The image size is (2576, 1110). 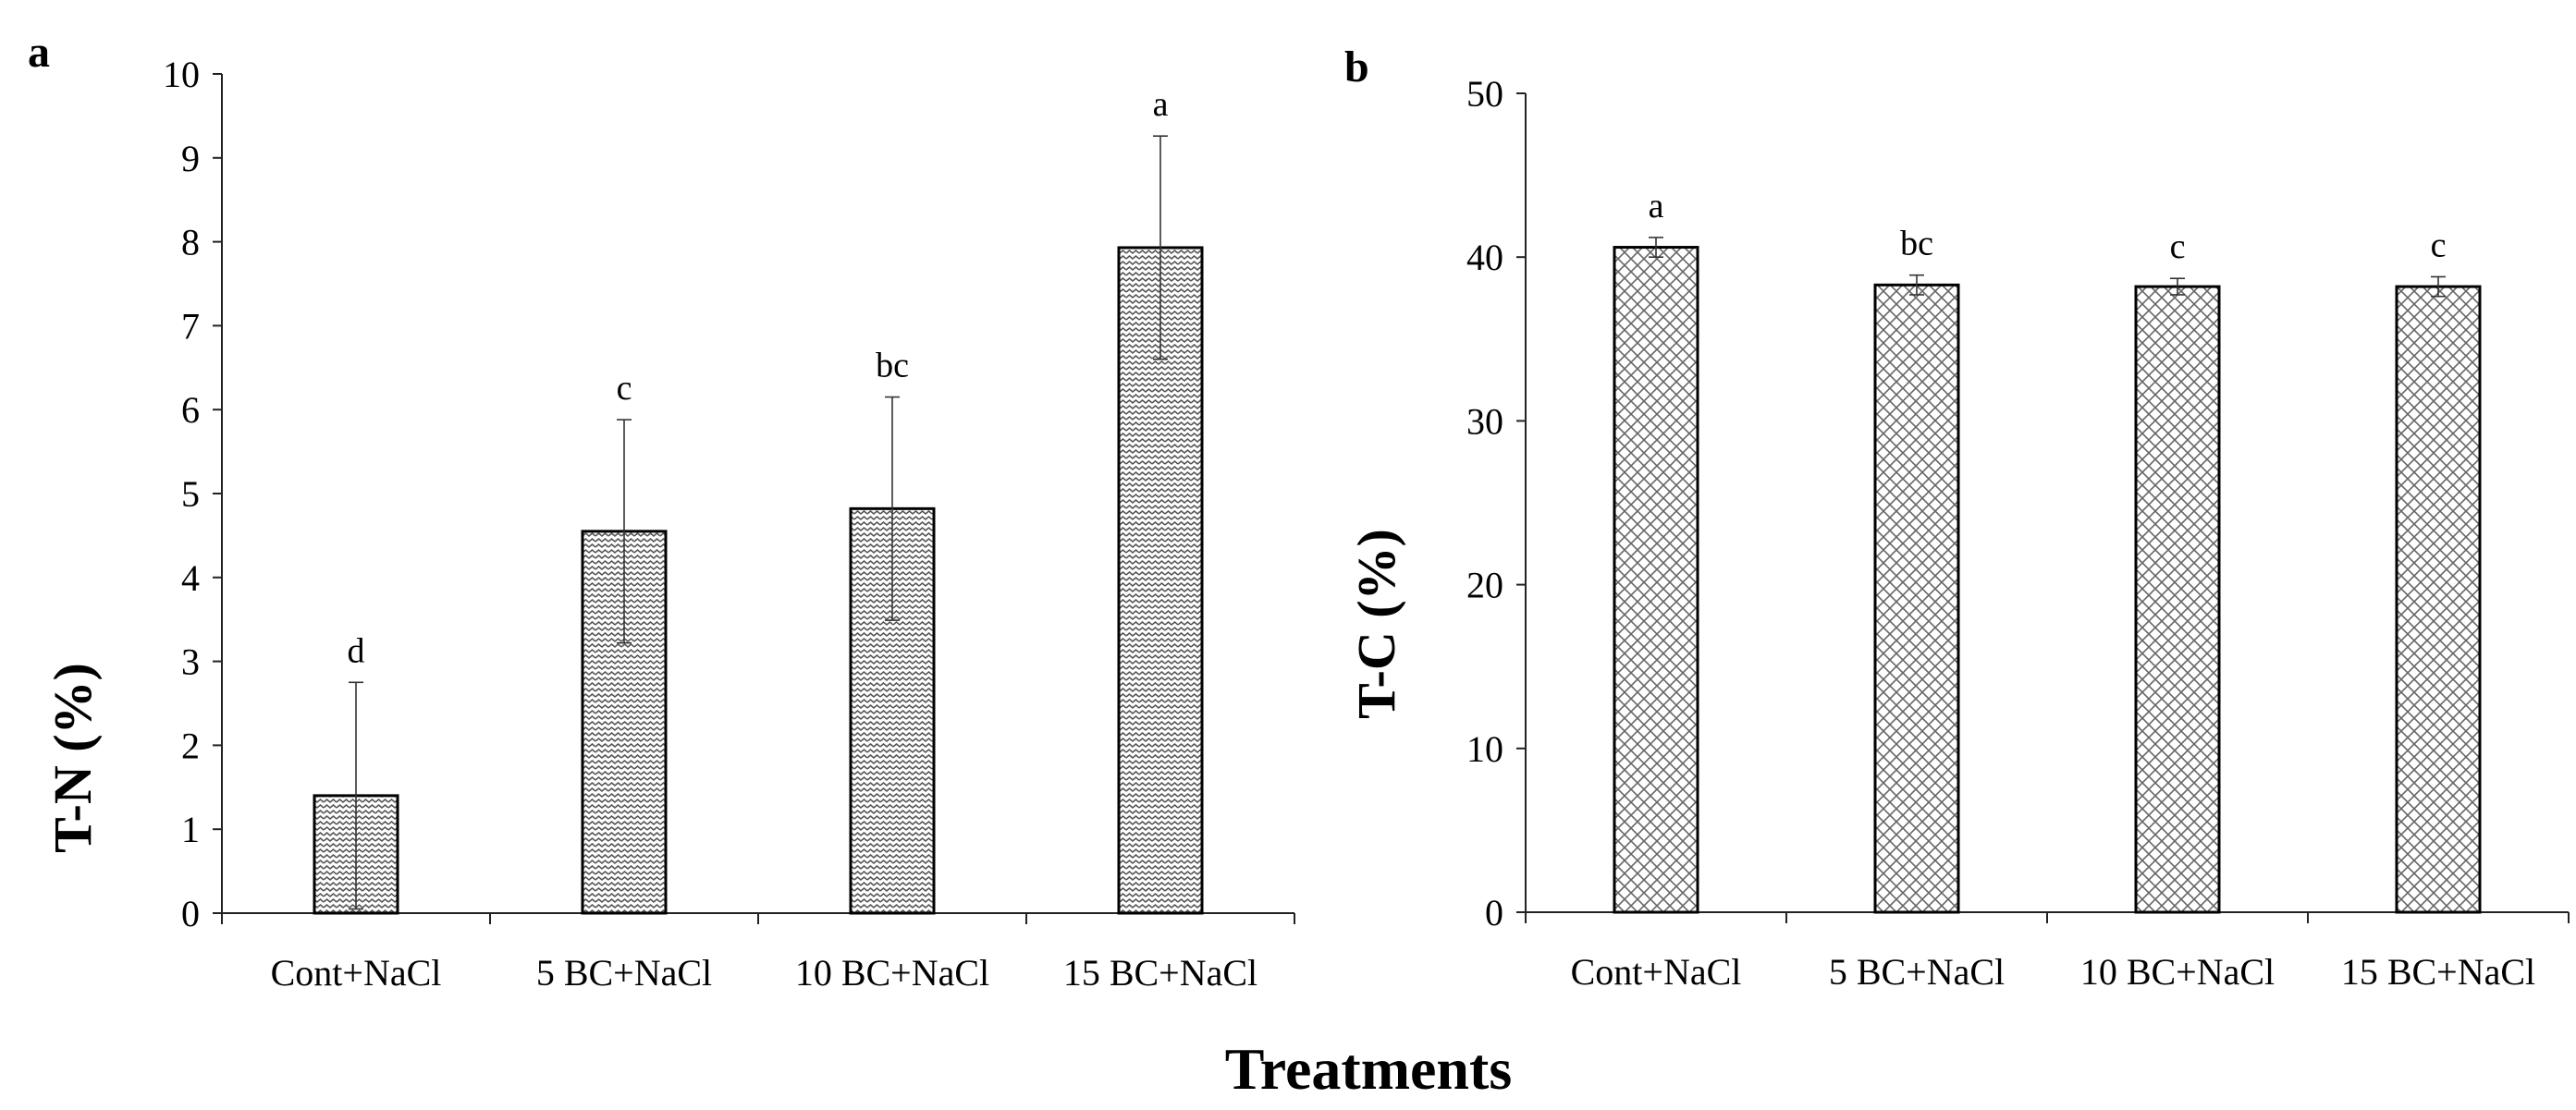 I want to click on significance-letter: d, so click(x=356, y=650).